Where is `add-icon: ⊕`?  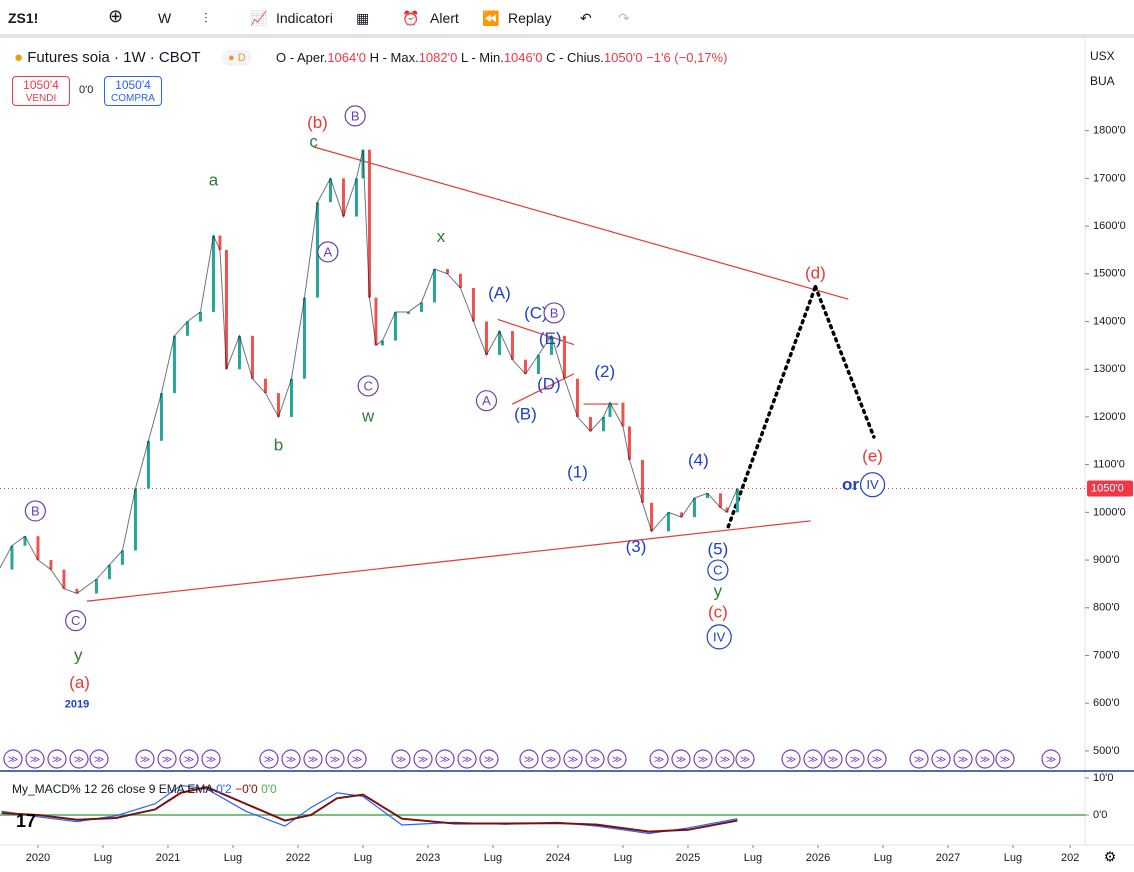 add-icon: ⊕ is located at coordinates (116, 16).